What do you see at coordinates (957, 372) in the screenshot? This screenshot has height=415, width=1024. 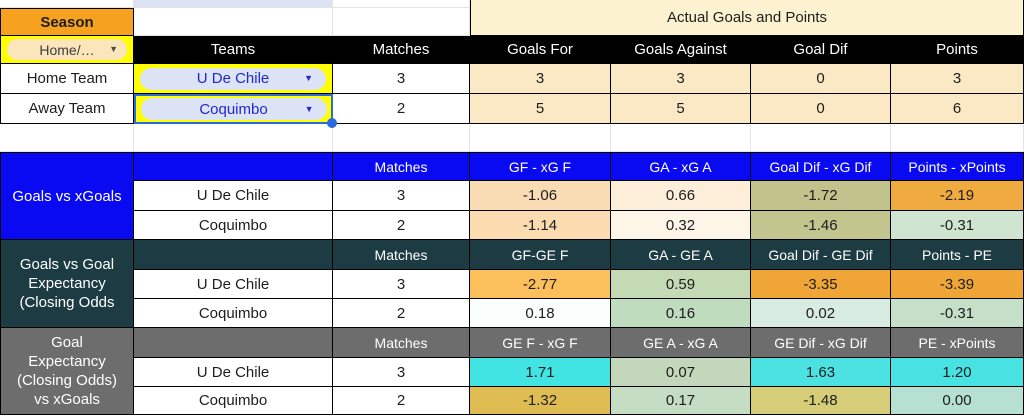 I see `value-cell: 1.20` at bounding box center [957, 372].